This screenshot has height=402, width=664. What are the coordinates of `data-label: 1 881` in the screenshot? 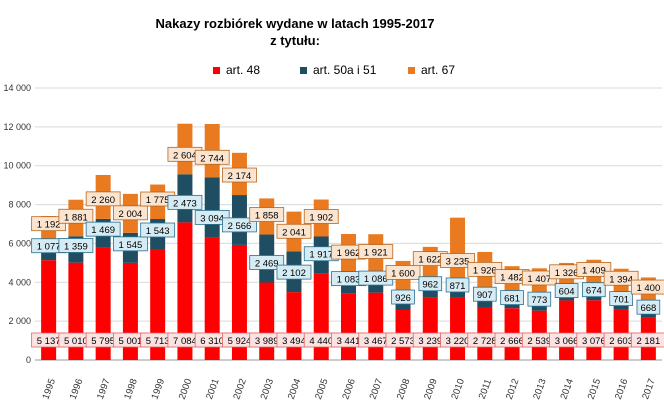 It's located at (76, 217).